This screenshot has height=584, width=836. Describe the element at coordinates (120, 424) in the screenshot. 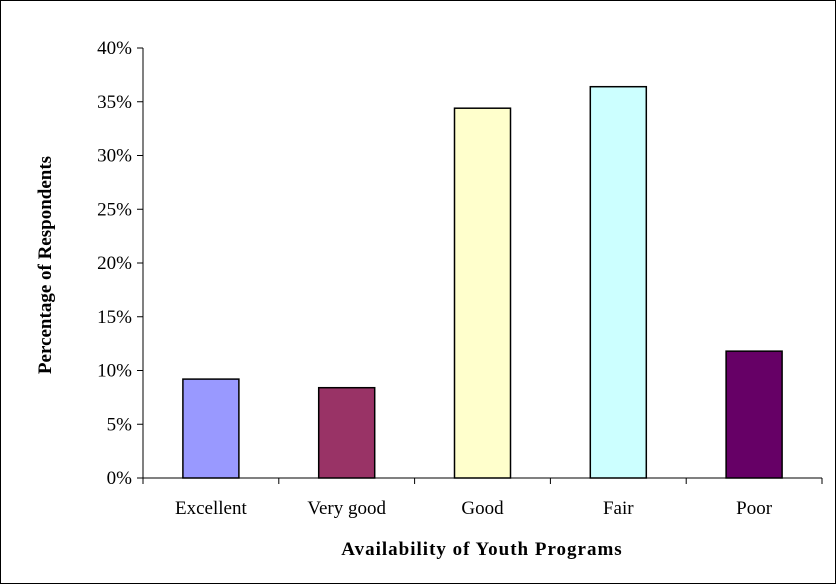

I see `y-tick-label: 5%` at that location.